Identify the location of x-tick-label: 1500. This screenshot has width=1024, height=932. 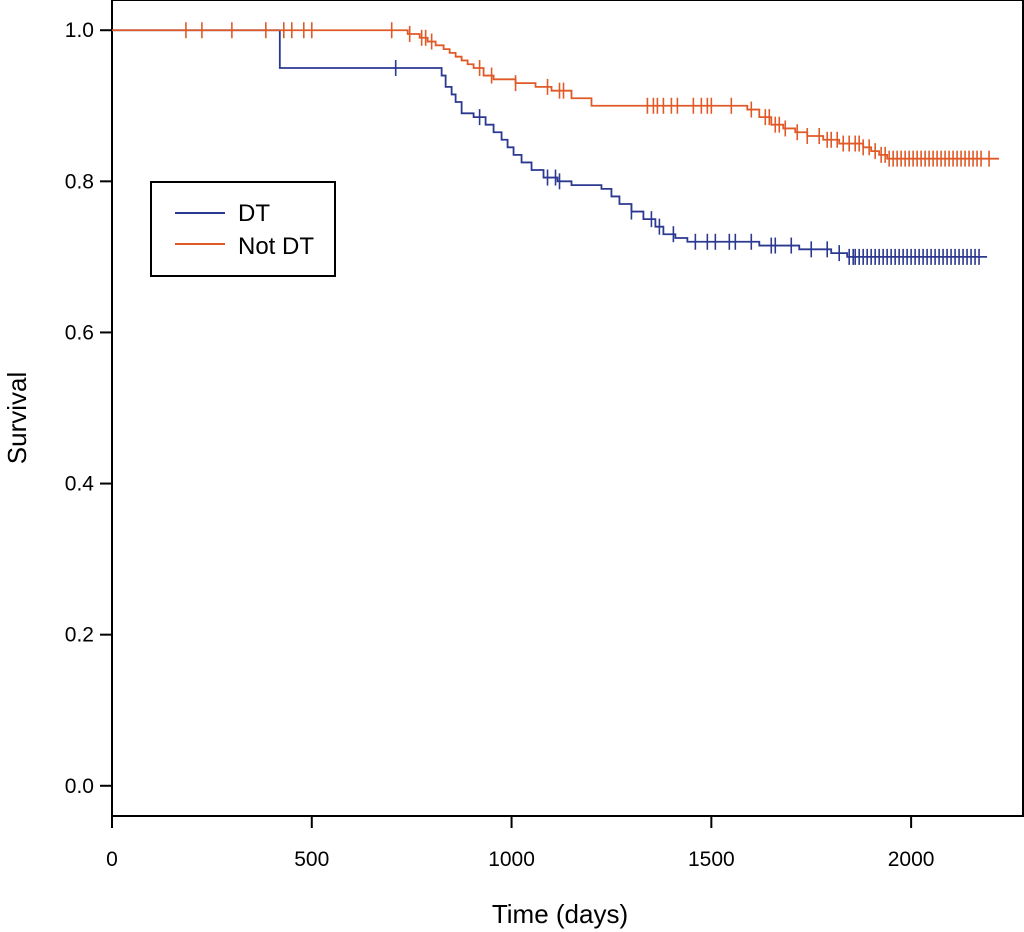
(711, 859).